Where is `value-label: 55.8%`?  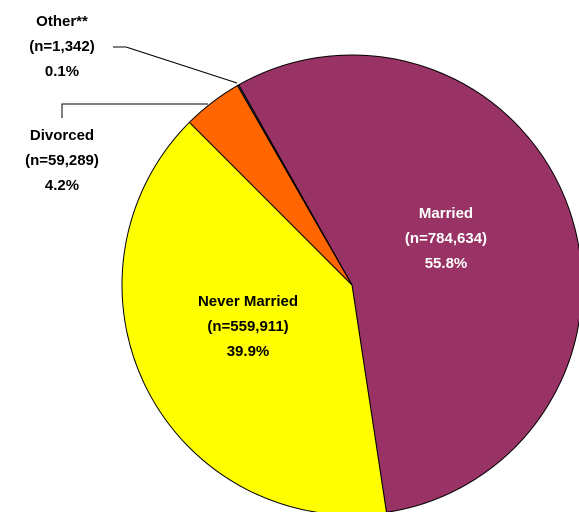 value-label: 55.8% is located at coordinates (446, 263).